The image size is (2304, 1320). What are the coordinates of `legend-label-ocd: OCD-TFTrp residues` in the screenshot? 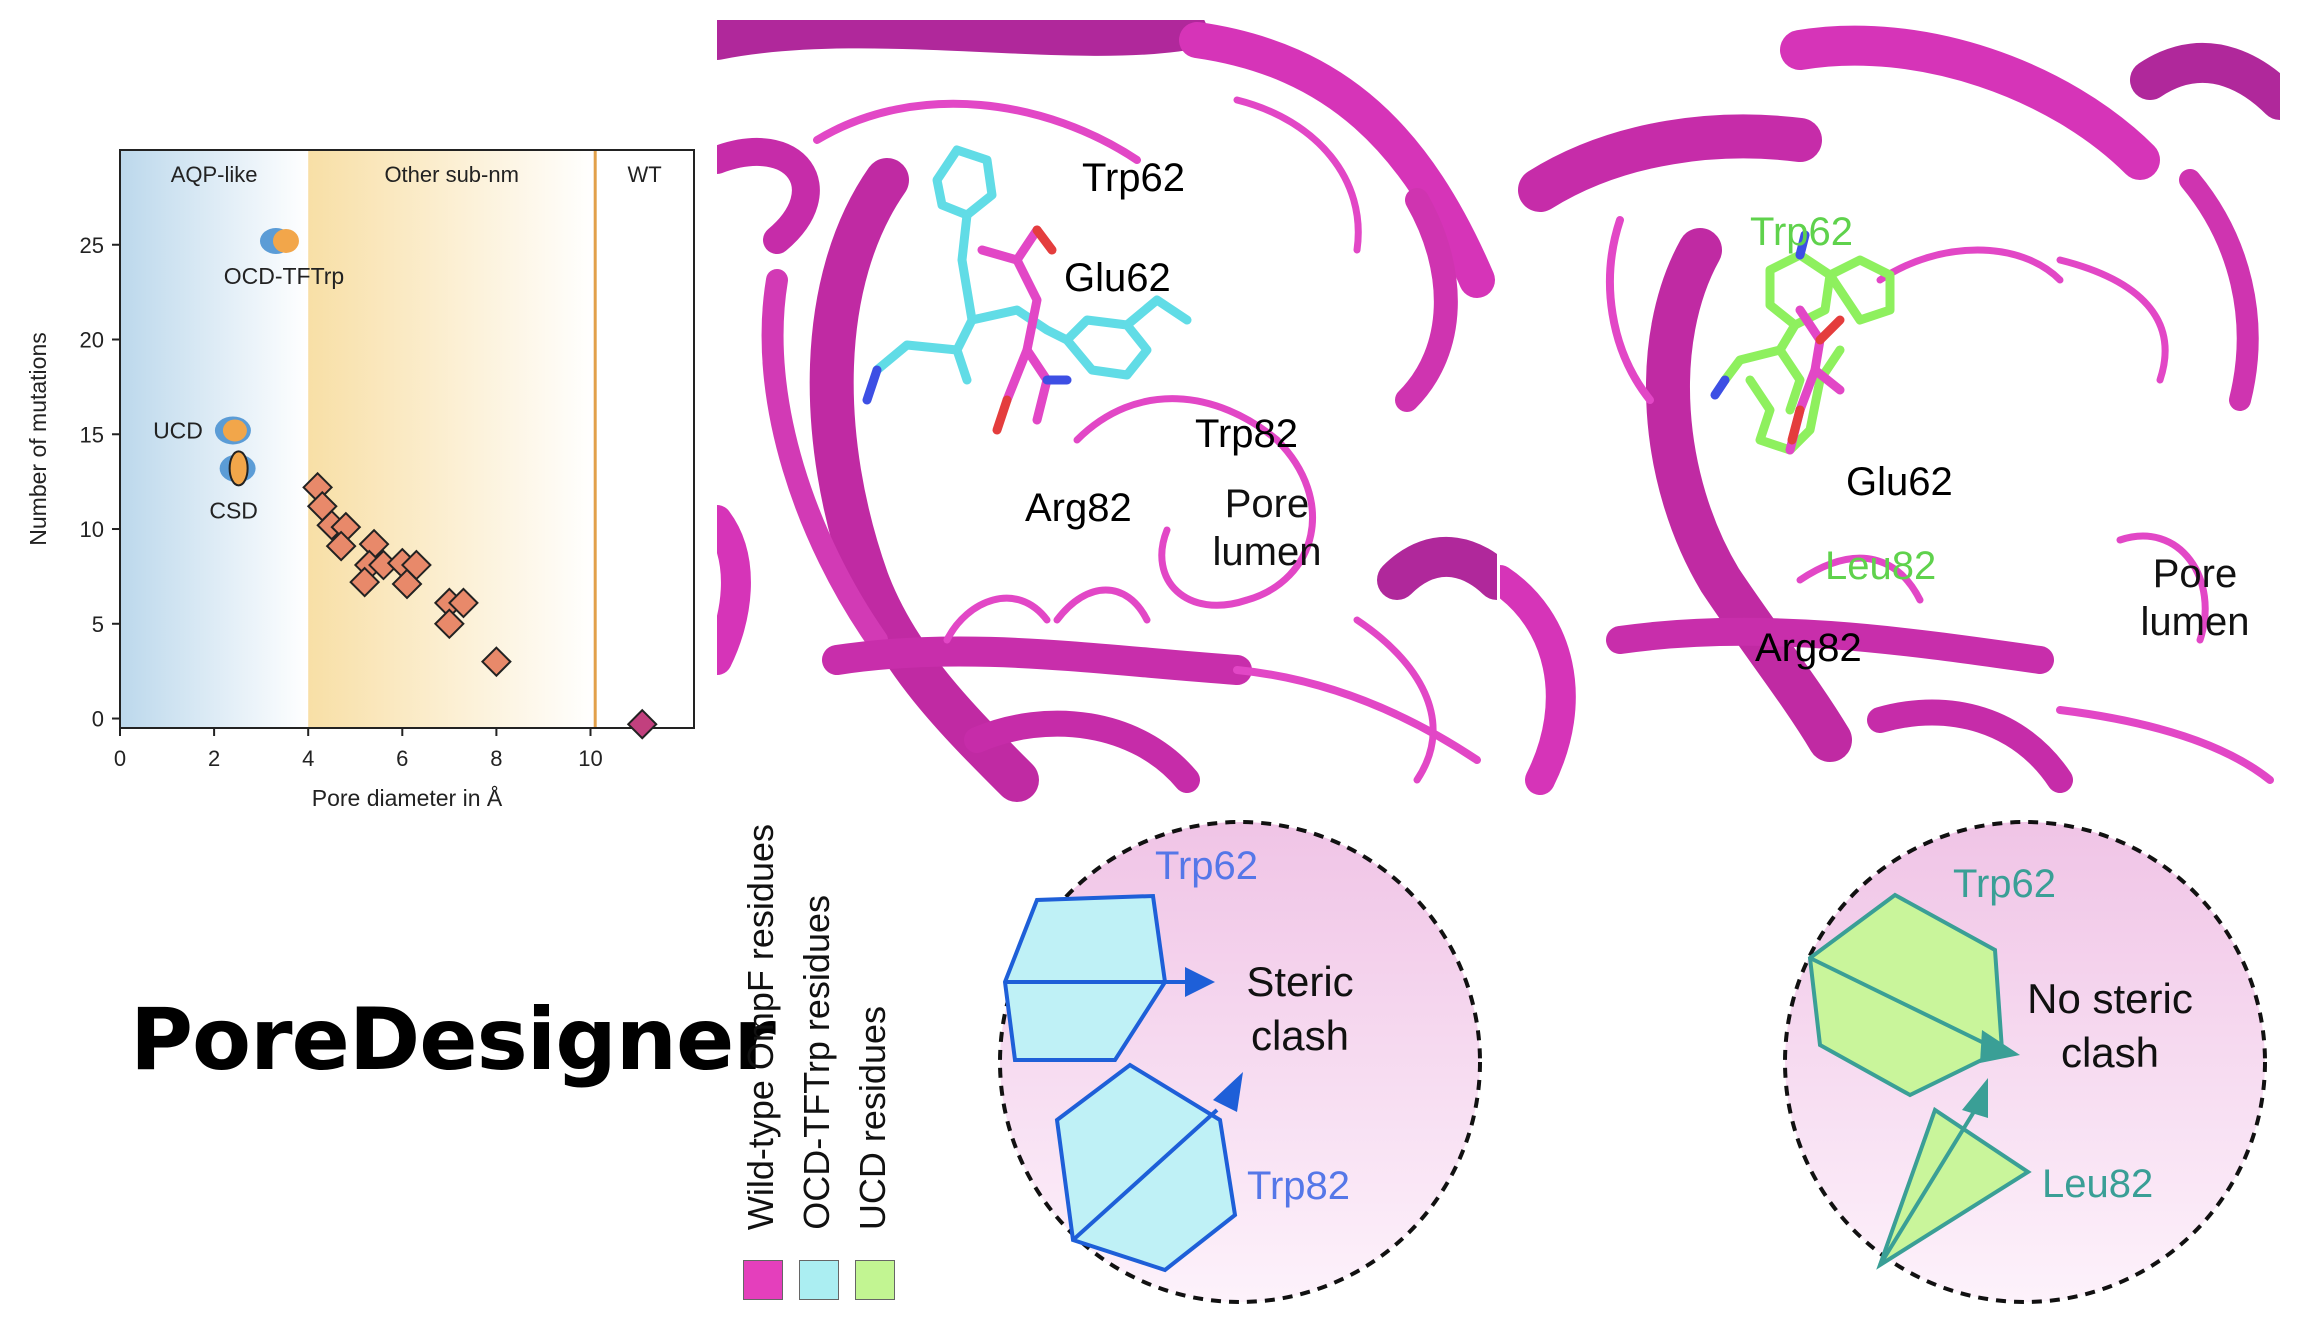 It's located at (816, 1062).